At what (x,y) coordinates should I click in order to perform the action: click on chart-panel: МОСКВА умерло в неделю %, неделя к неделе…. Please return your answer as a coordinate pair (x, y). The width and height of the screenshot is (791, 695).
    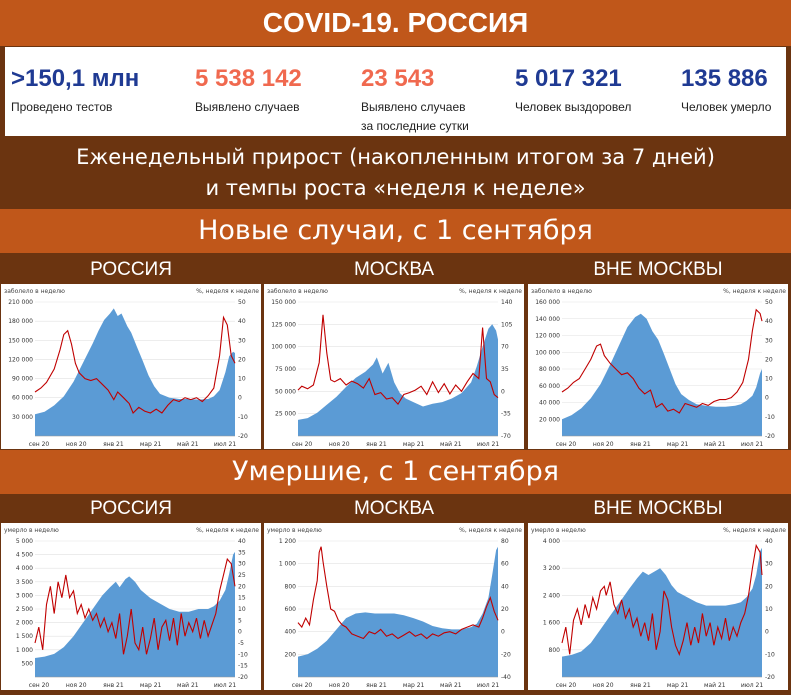
    Looking at the image, I should click on (394, 592).